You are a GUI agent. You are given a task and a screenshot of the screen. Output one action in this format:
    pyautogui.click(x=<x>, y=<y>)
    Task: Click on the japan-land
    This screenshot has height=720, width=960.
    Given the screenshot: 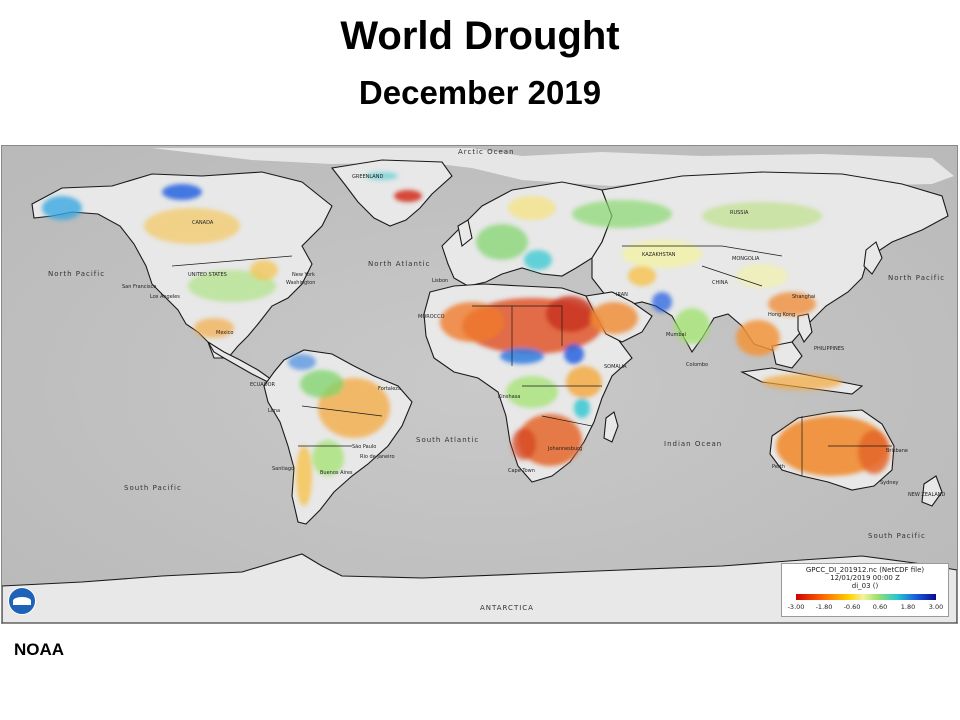 What is the action you would take?
    pyautogui.click(x=873, y=258)
    